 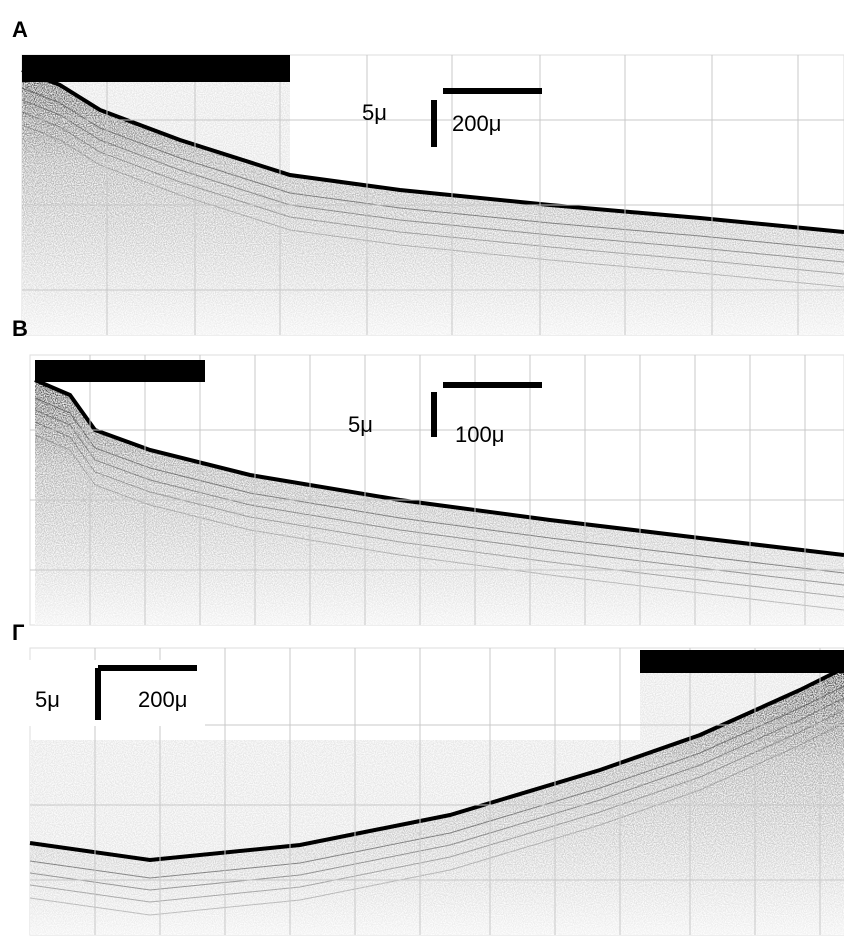 What do you see at coordinates (20, 29) in the screenshot?
I see `panel-label: А` at bounding box center [20, 29].